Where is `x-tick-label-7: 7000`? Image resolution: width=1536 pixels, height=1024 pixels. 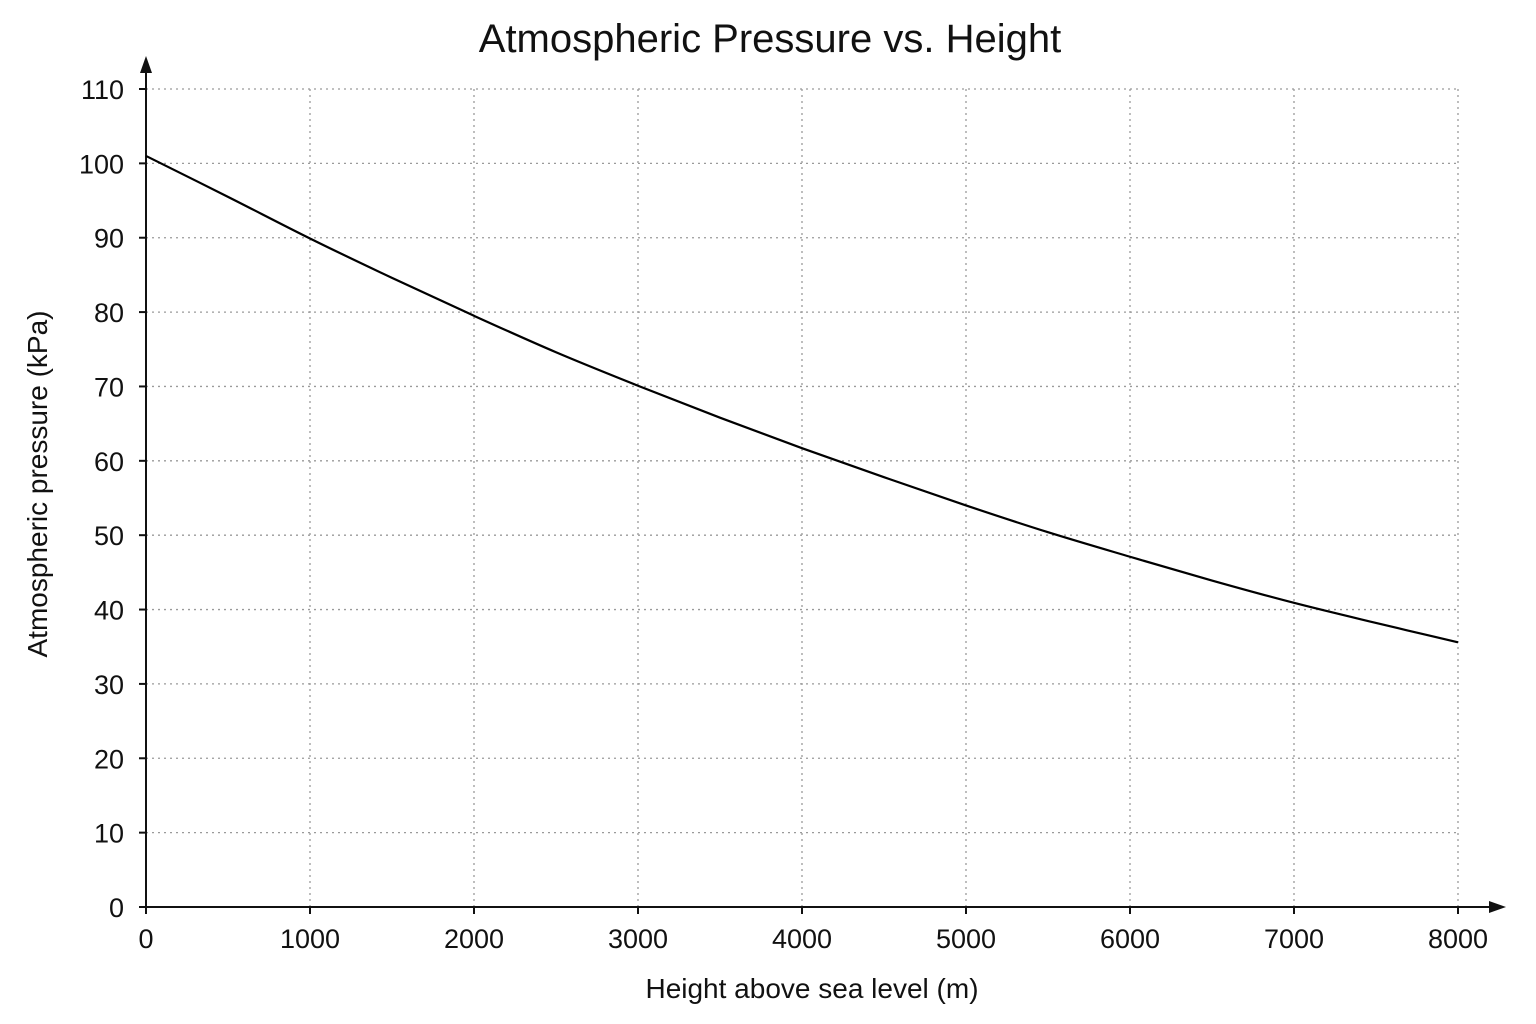 x-tick-label-7: 7000 is located at coordinates (1294, 939).